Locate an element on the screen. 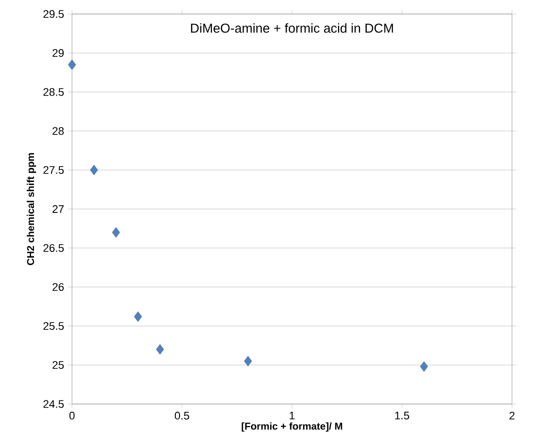  y-axis-title: CH2 chemical shift ppm is located at coordinates (31, 209).